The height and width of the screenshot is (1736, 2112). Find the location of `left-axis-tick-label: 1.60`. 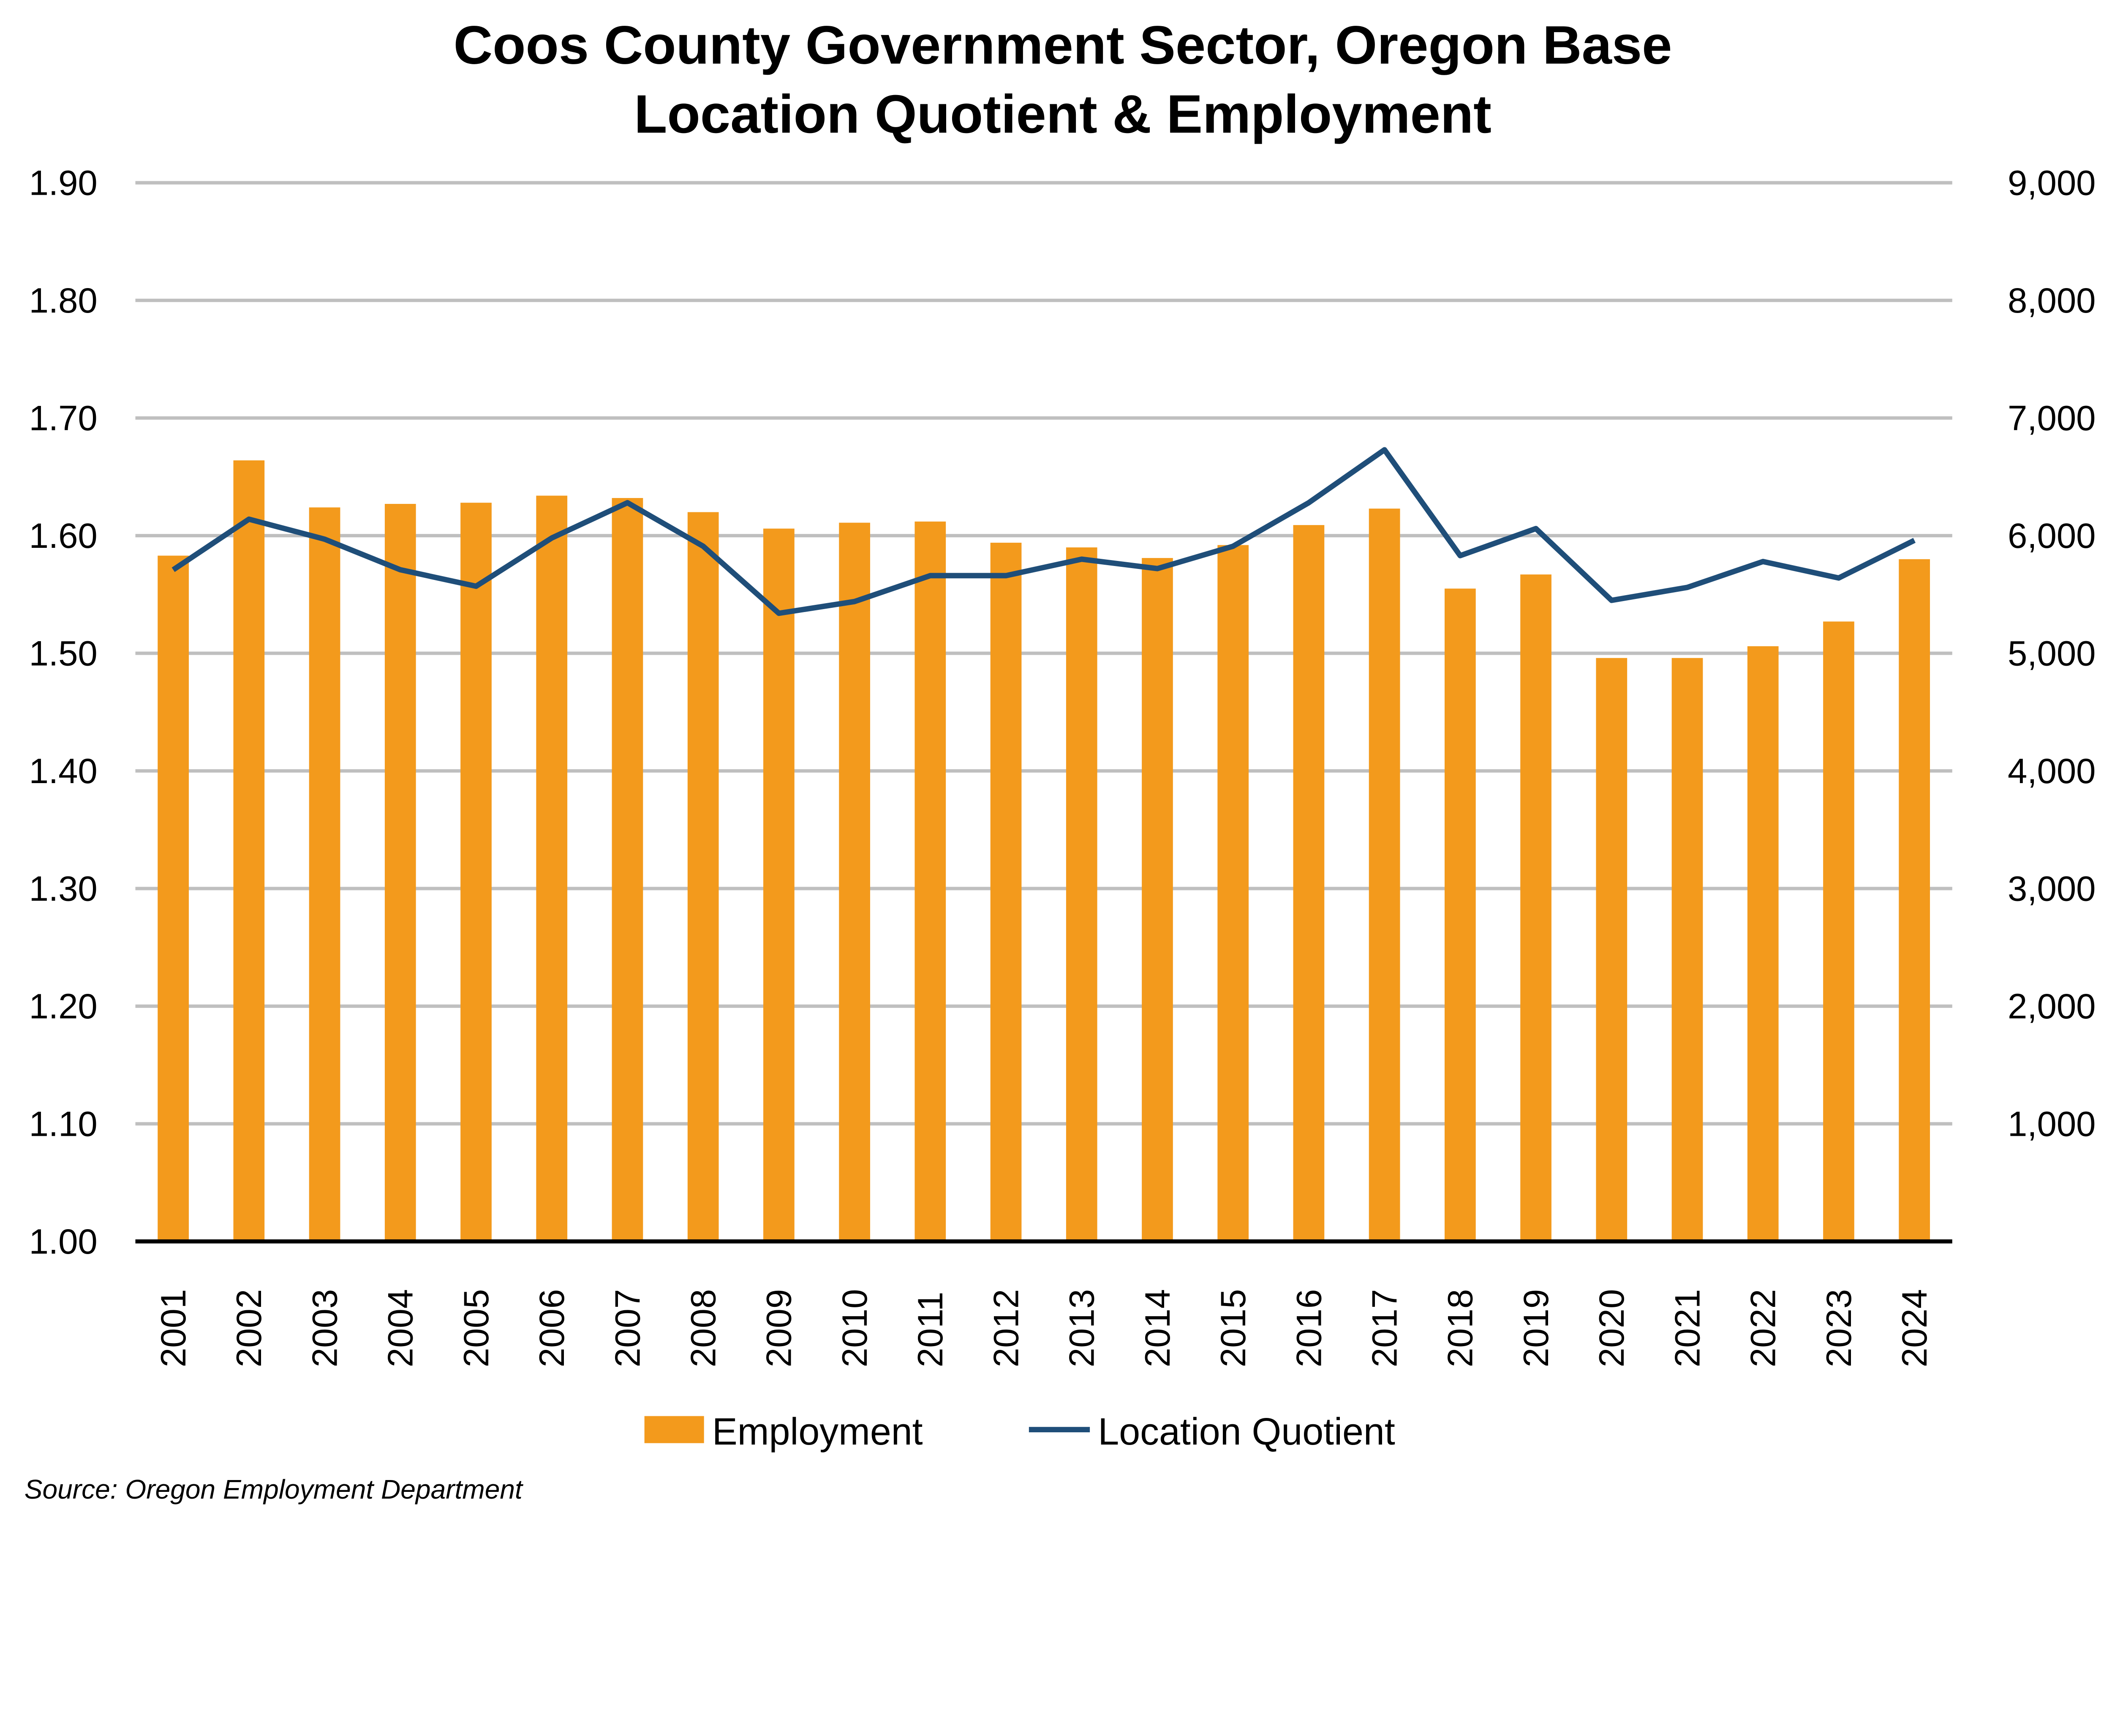

left-axis-tick-label: 1.60 is located at coordinates (63, 535).